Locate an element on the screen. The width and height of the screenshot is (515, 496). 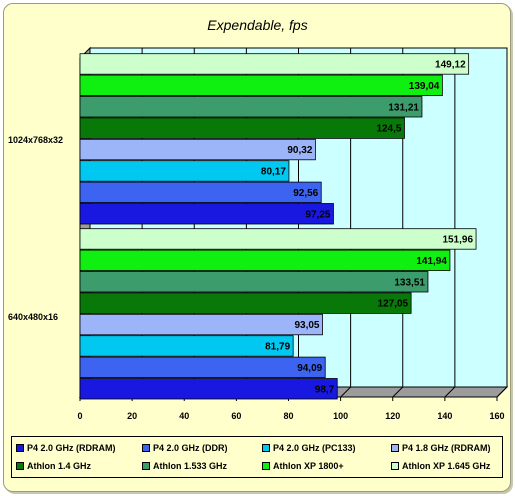
legend-label: P4 2.0 GHz (DDR) is located at coordinates (190, 448).